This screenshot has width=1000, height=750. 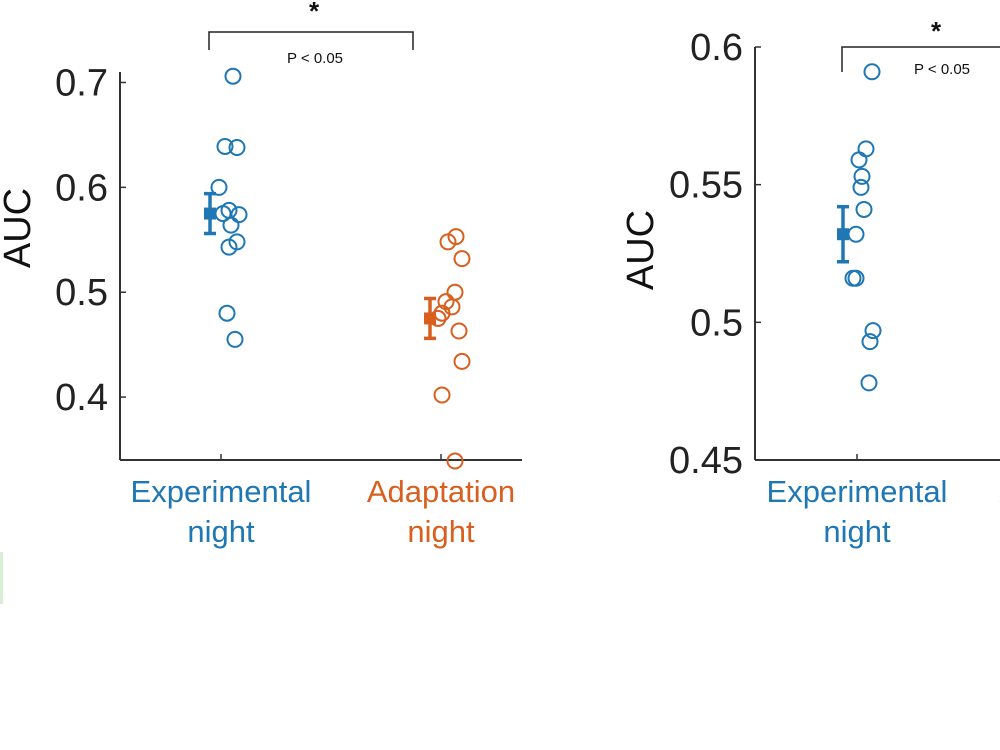 I want to click on data-marks-right, so click(x=859, y=227).